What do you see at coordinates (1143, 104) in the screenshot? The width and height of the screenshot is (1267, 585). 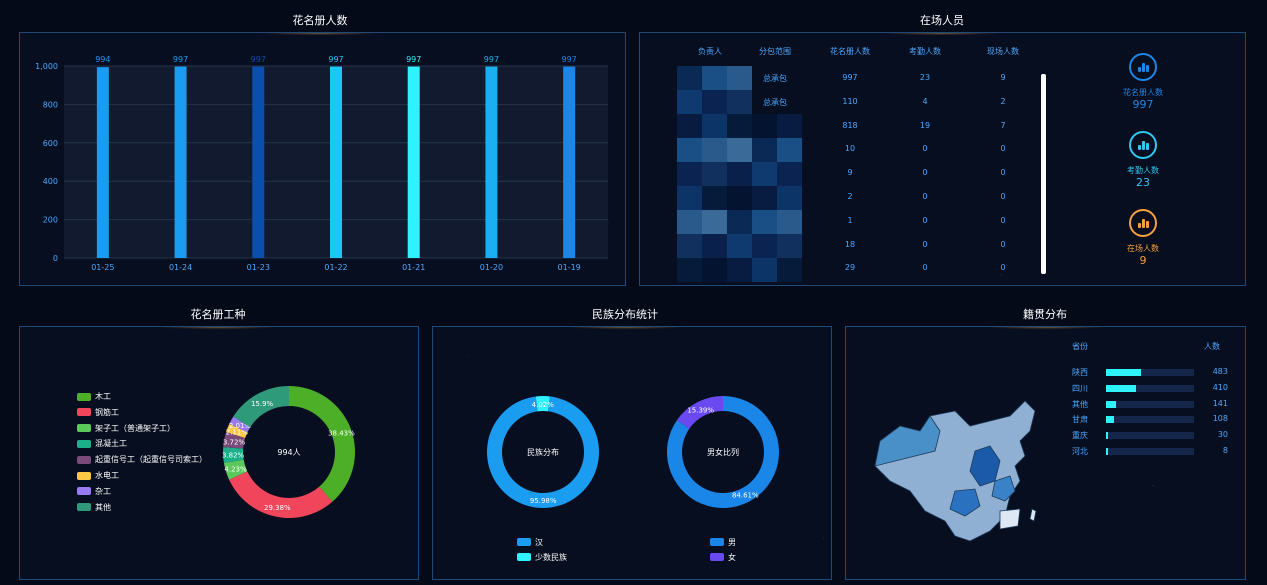 I see `stat-value: 997` at bounding box center [1143, 104].